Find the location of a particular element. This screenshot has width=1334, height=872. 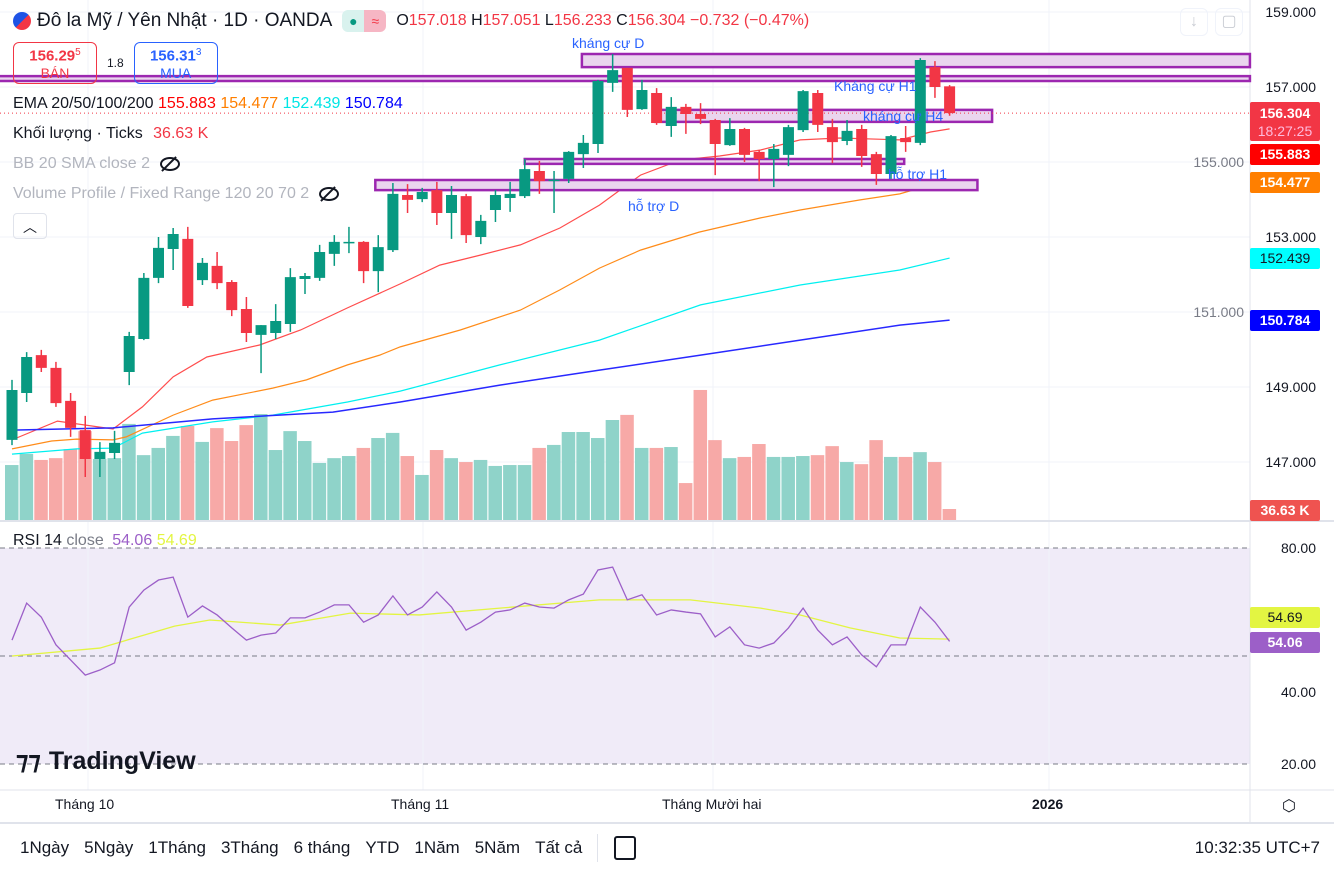

symbol-title: Đô la Mỹ / Yên Nhật · 1D · OANDA is located at coordinates (185, 20).